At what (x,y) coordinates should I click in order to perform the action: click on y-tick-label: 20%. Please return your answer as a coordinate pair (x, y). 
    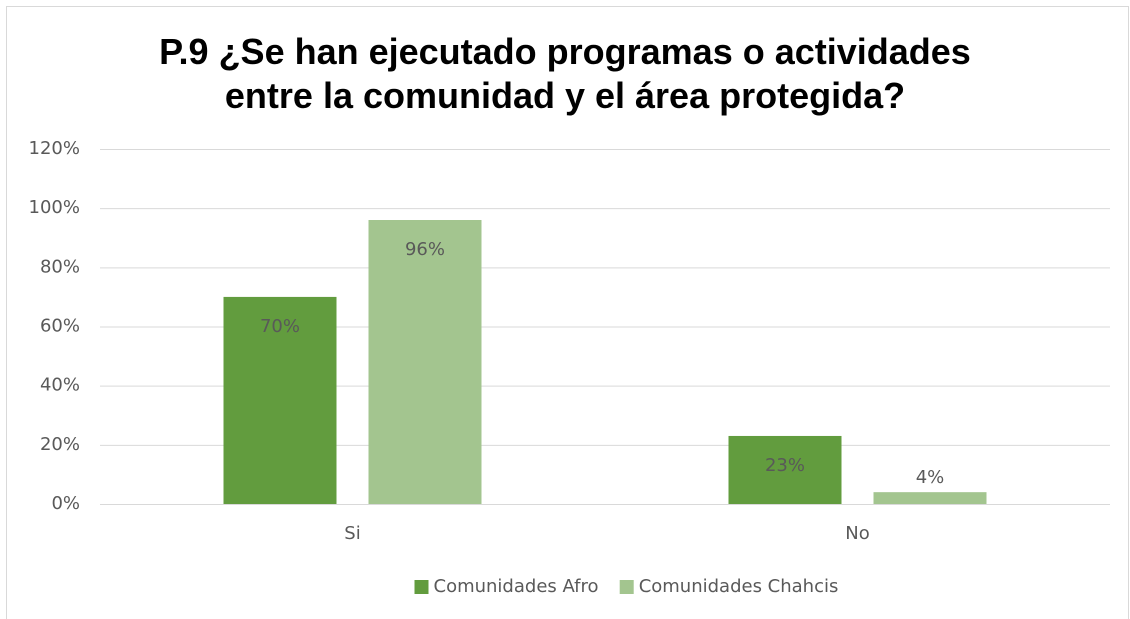
    Looking at the image, I should click on (60, 444).